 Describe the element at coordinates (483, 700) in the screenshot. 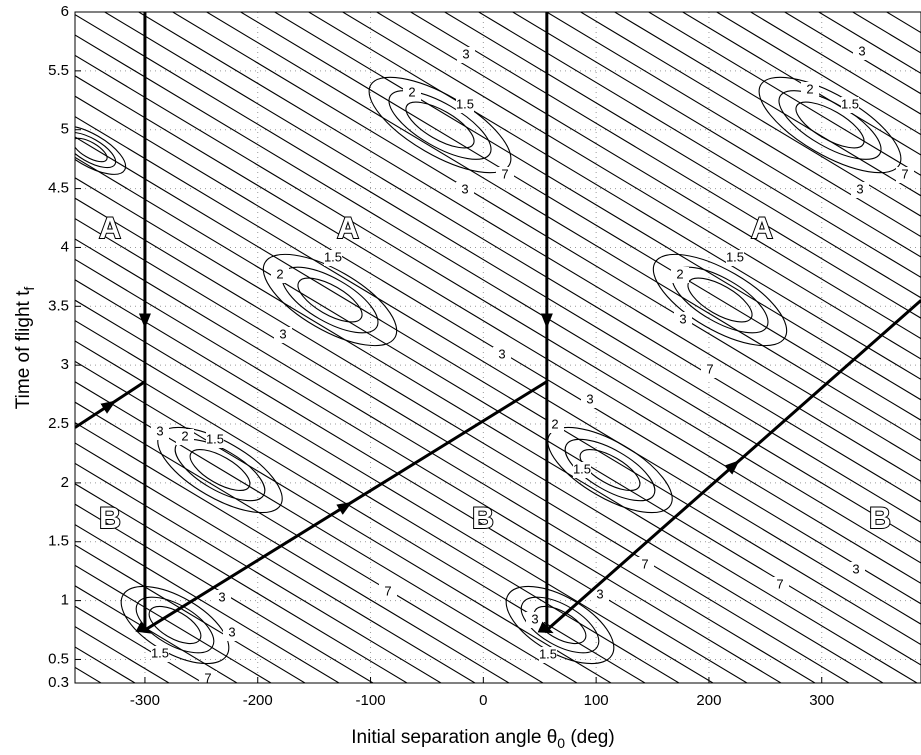

I see `x-tick-label: 0` at that location.